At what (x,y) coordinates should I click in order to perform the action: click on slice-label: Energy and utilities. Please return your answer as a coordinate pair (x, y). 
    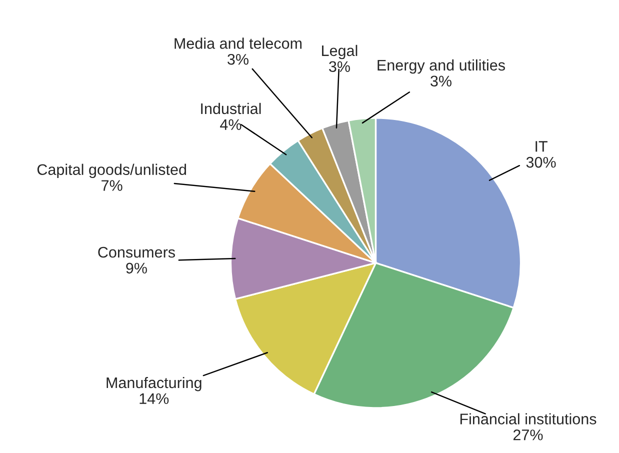
    Looking at the image, I should click on (441, 66).